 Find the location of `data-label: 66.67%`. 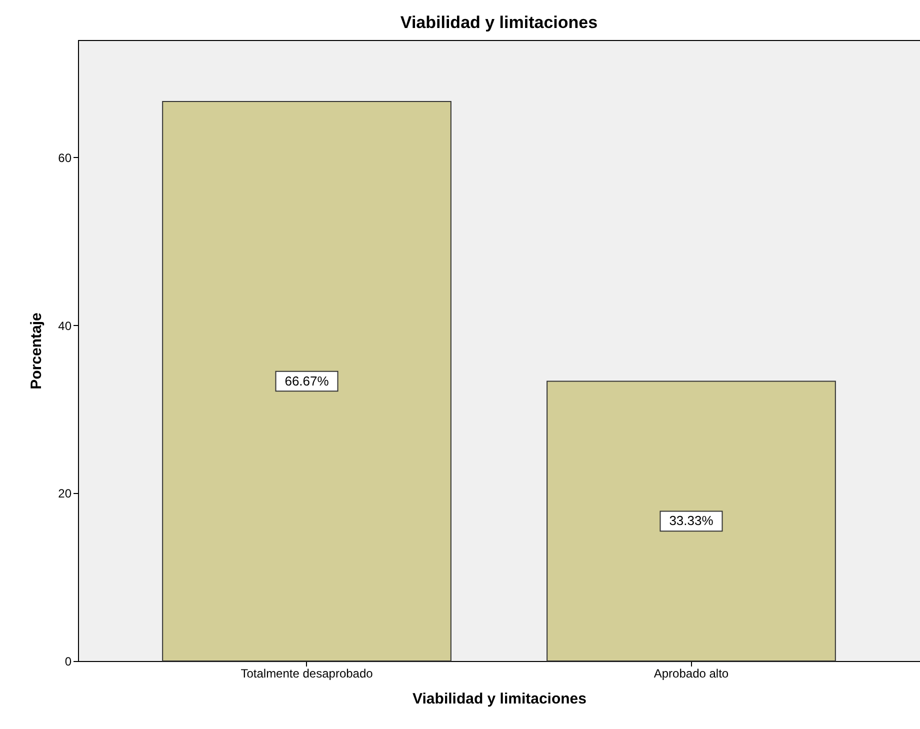

data-label: 66.67% is located at coordinates (307, 380).